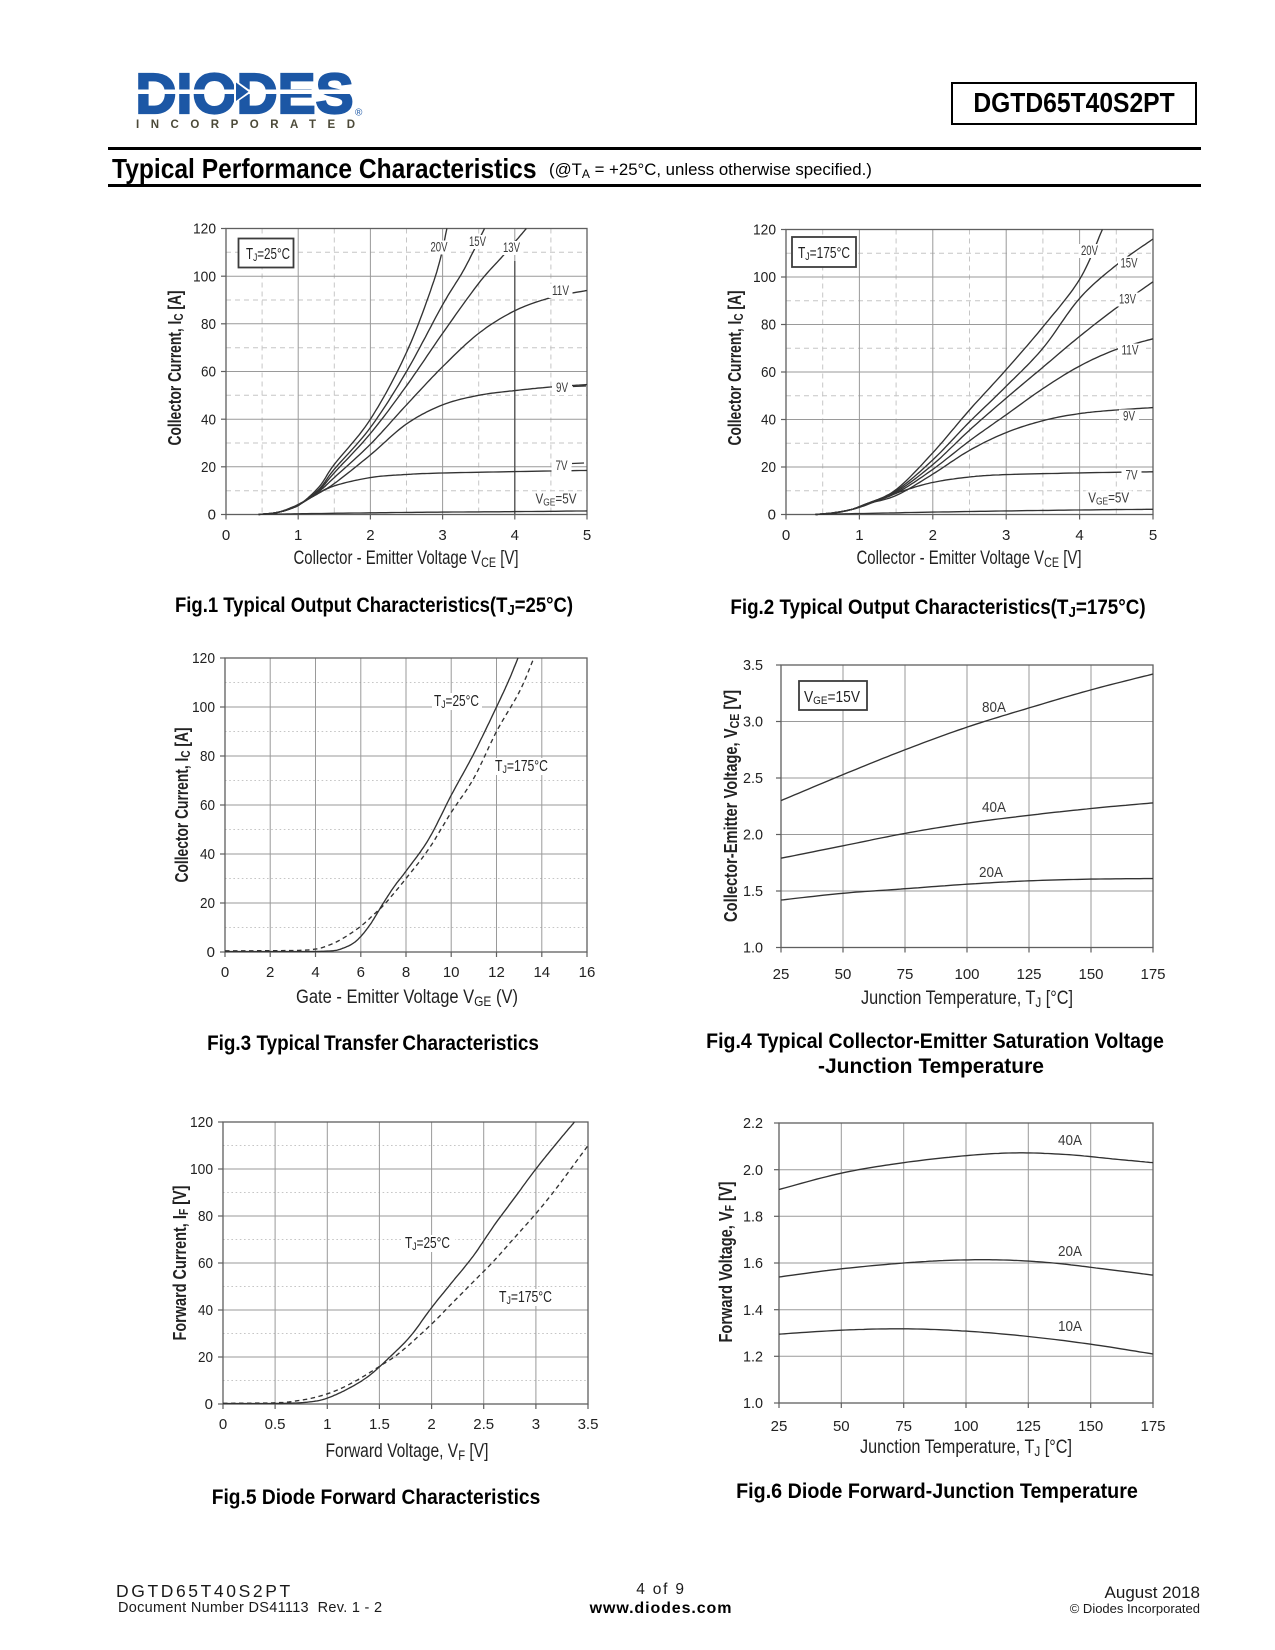  What do you see at coordinates (361, 972) in the screenshot?
I see `svg-text: 6` at bounding box center [361, 972].